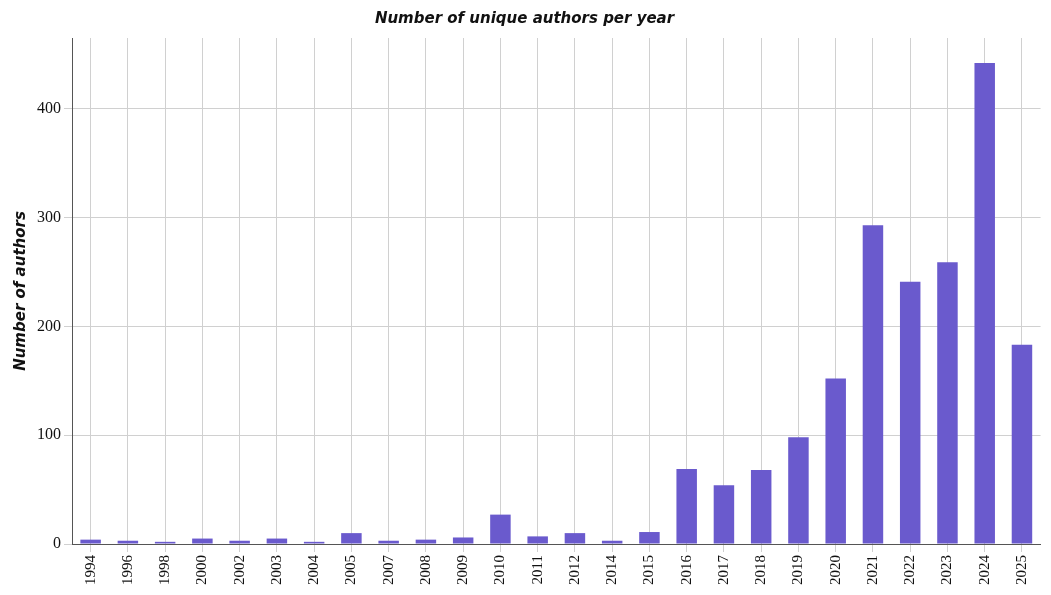 Image resolution: width=1051 pixels, height=595 pixels. I want to click on x-tick-label: 2003, so click(275, 570).